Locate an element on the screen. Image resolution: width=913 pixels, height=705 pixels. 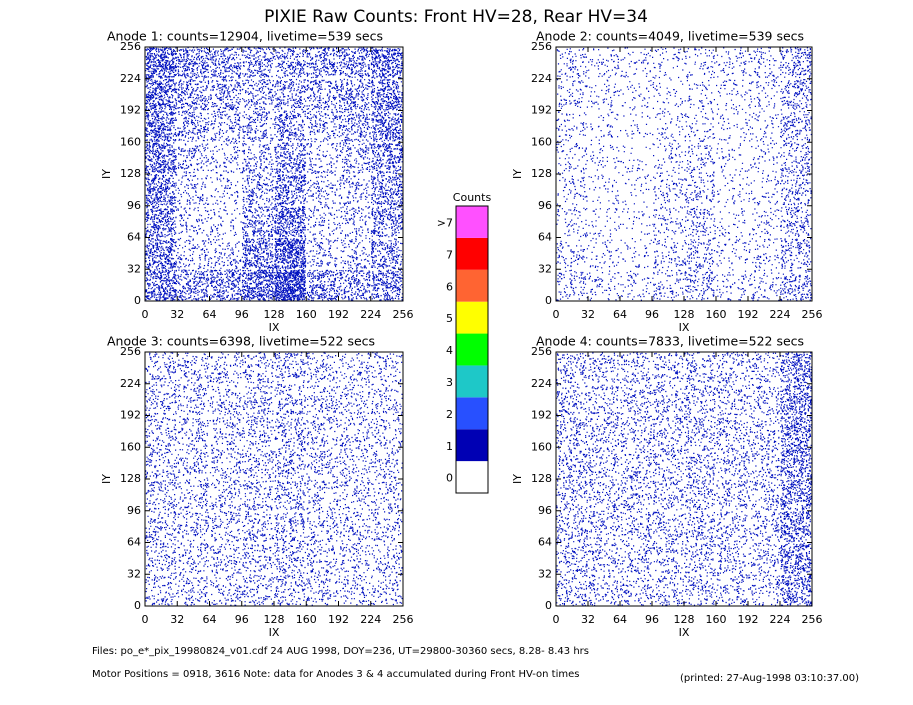
panel-title: Anode 3: counts=6398, livetime=522 secs is located at coordinates (241, 341).